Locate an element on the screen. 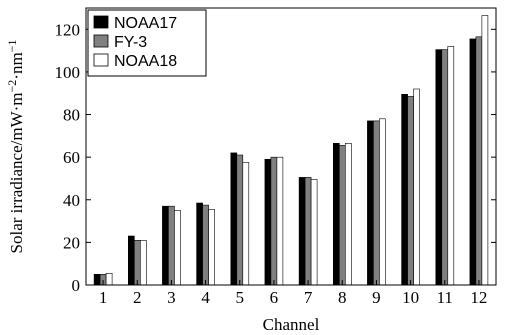 The height and width of the screenshot is (335, 507). bar-noaa17-ch1 is located at coordinates (97, 279).